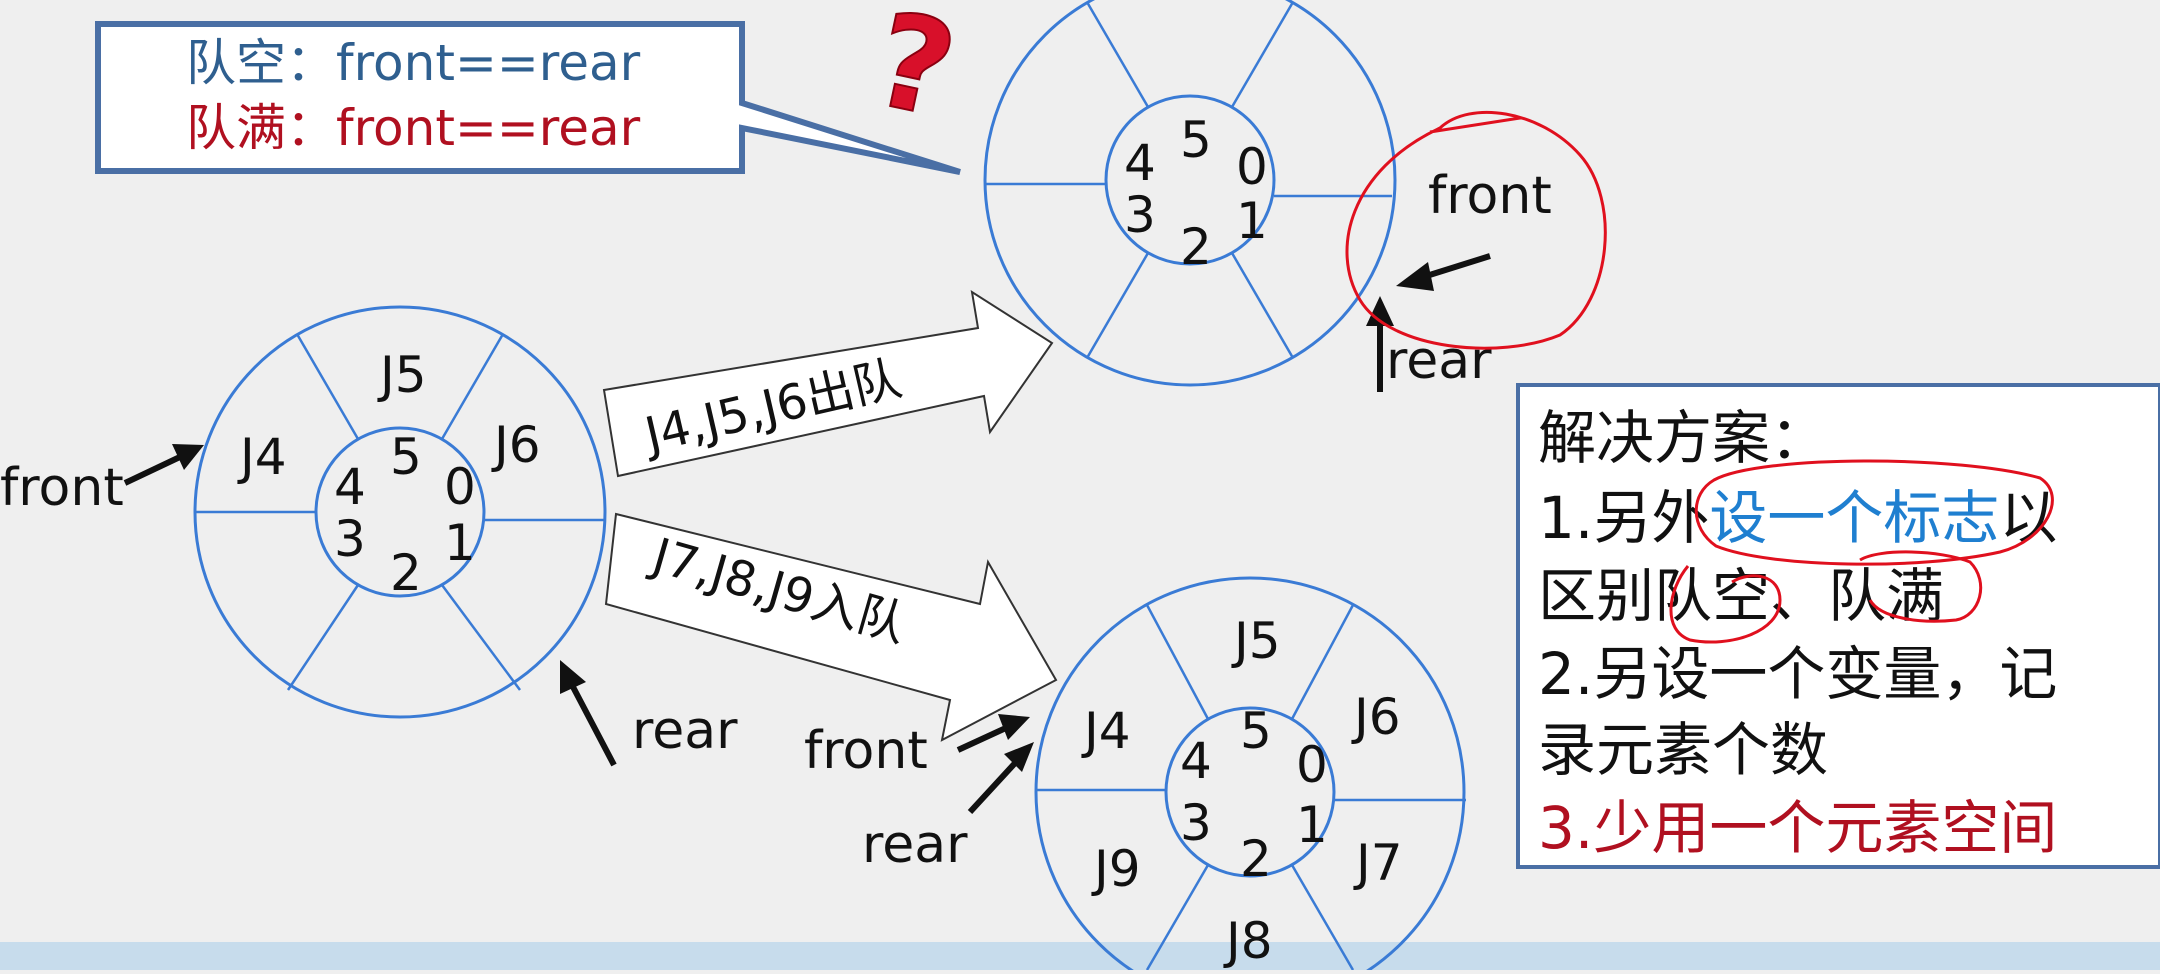  Describe the element at coordinates (413, 128) in the screenshot. I see `queue-full-condition: 队满：front==rear` at that location.